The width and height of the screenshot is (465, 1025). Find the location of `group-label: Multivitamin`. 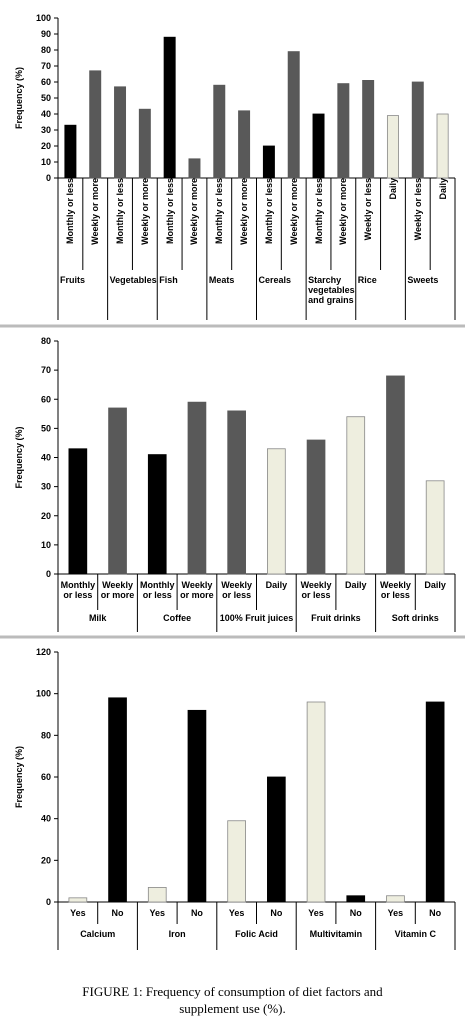

group-label: Multivitamin is located at coordinates (336, 934).